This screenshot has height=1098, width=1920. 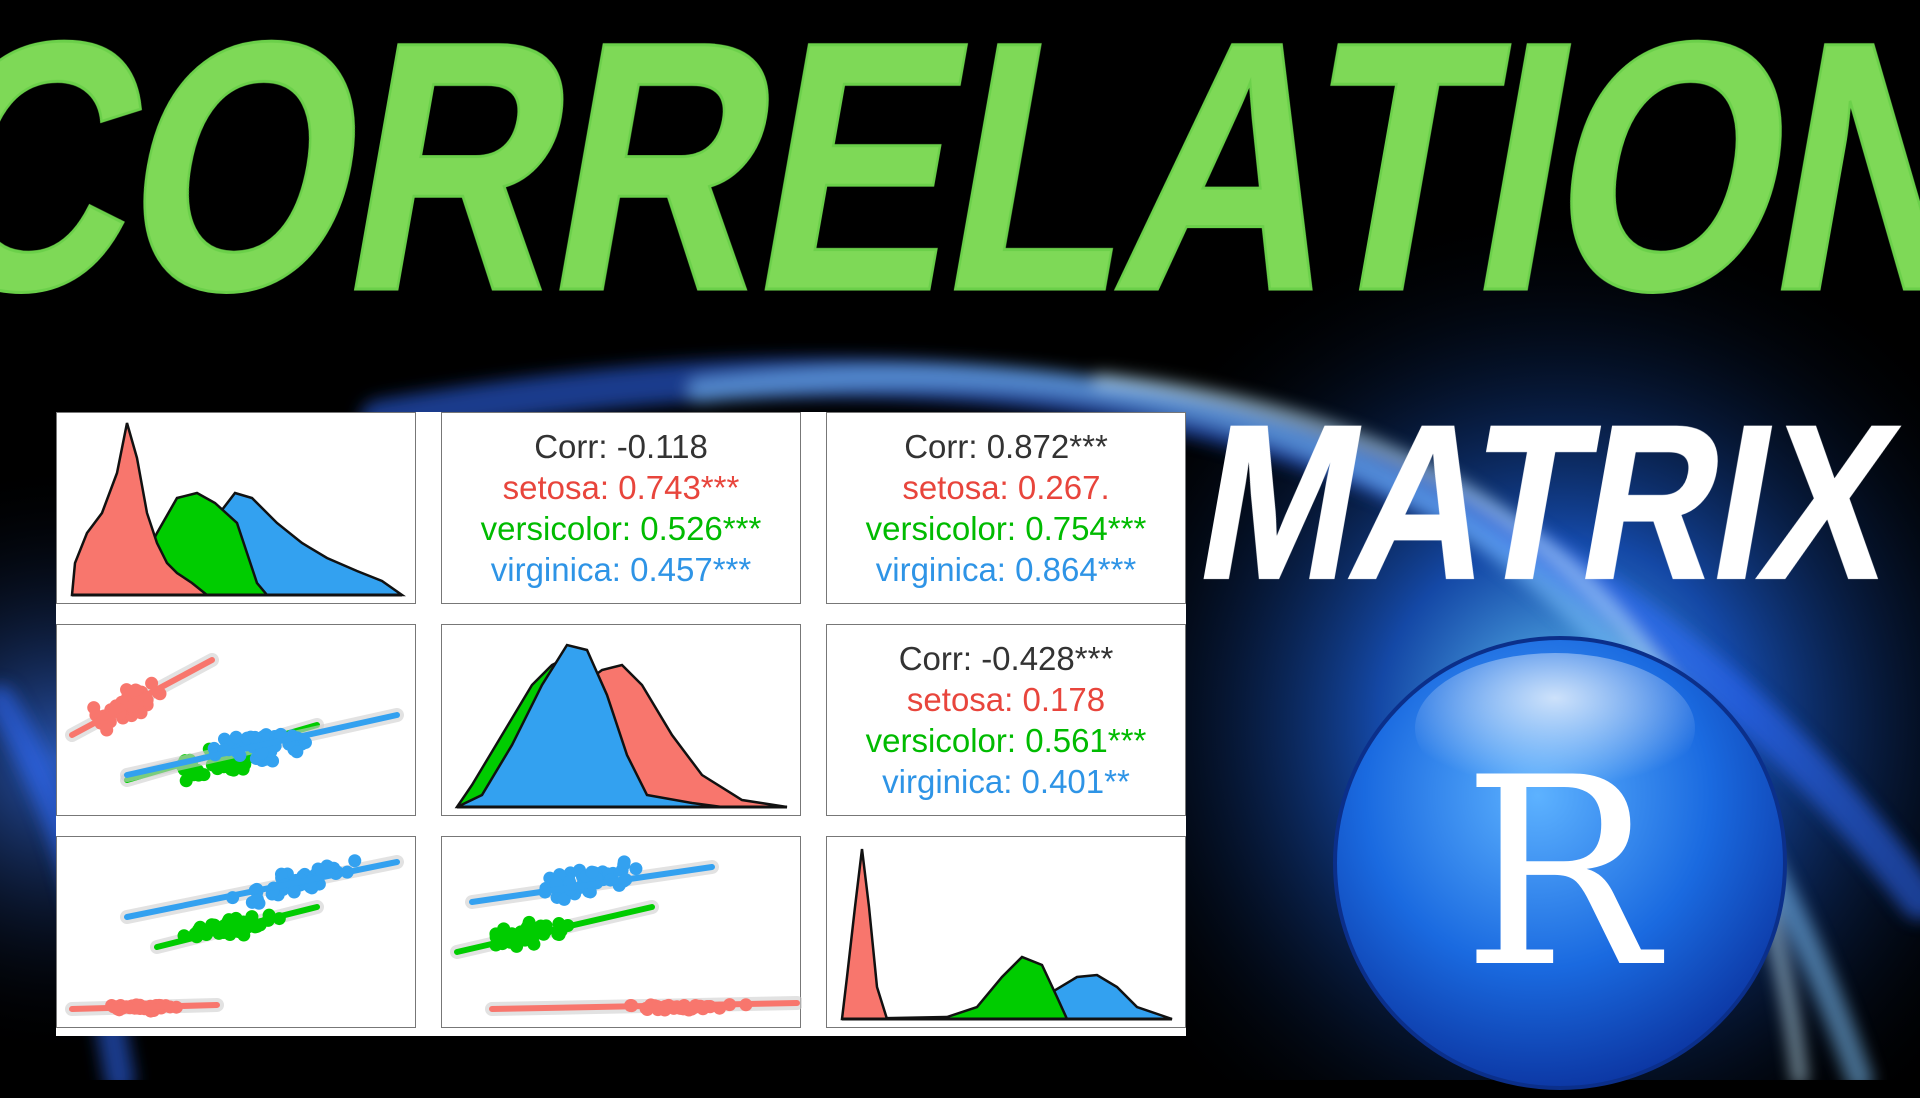 What do you see at coordinates (1006, 487) in the screenshot?
I see `corr-setosa: setosa: 0.267.` at bounding box center [1006, 487].